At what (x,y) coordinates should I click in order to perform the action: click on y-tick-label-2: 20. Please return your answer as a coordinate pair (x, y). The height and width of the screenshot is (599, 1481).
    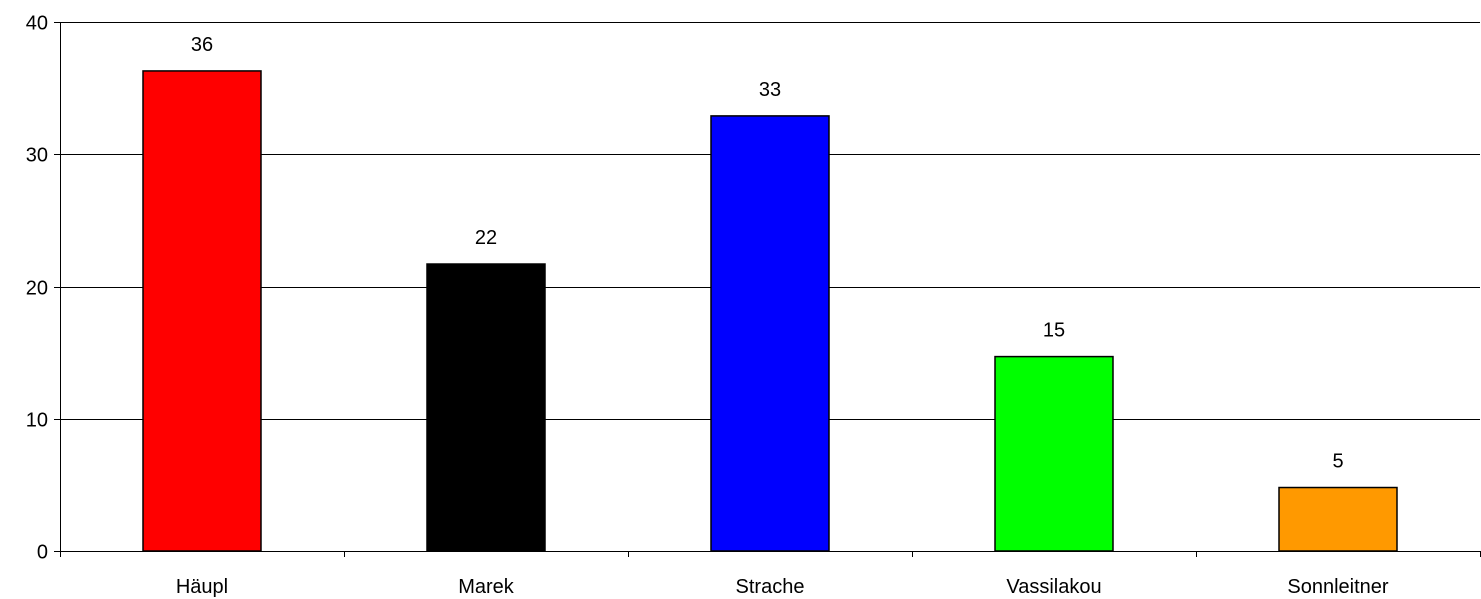
    Looking at the image, I should click on (37, 289).